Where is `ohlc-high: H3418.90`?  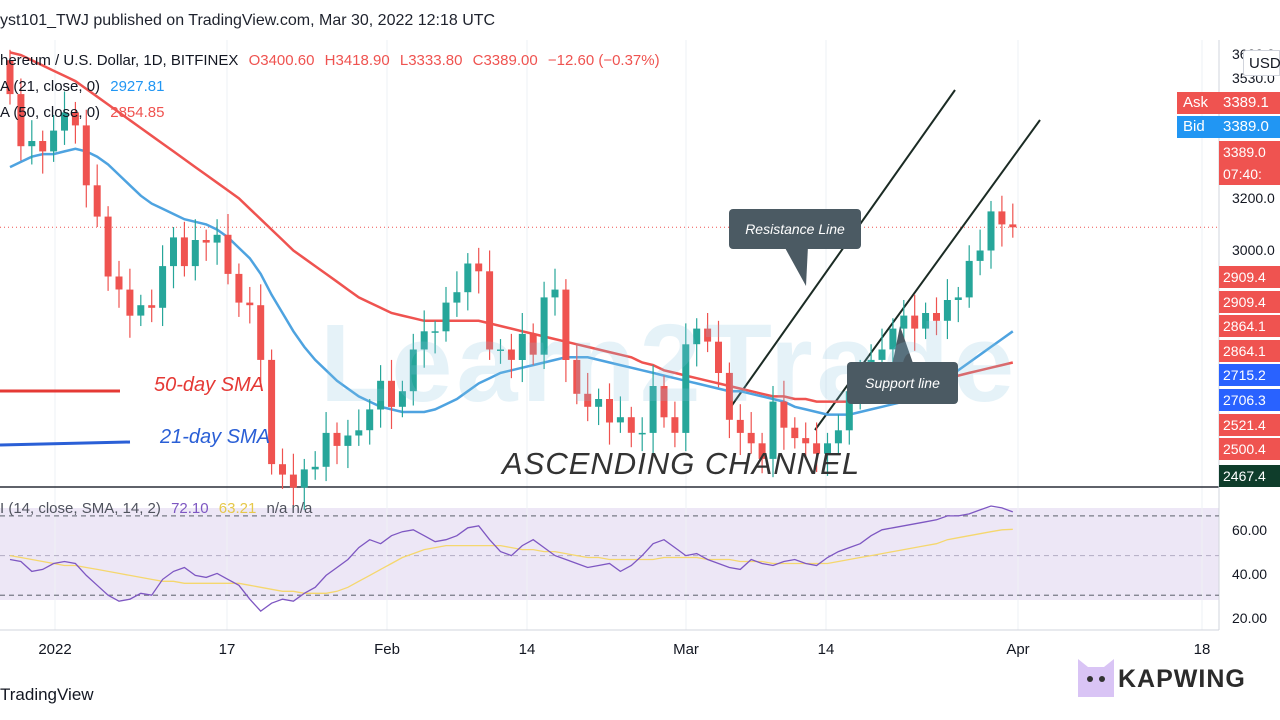
ohlc-high: H3418.90 is located at coordinates (357, 60).